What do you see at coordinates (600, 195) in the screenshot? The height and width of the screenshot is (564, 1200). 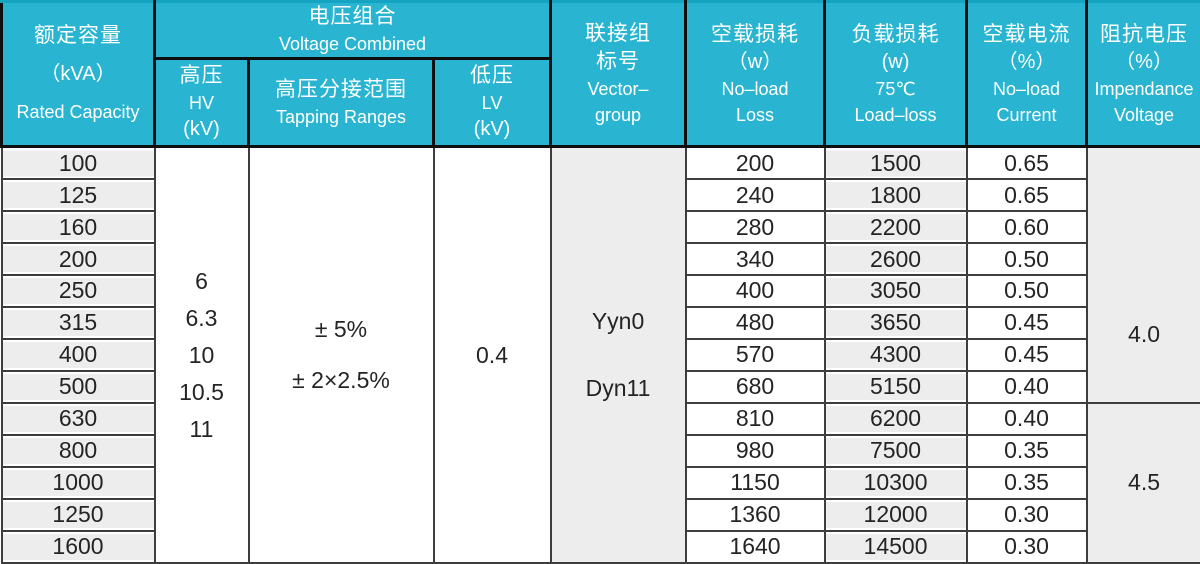 I see `table-row: 125 240 1800 0.65` at bounding box center [600, 195].